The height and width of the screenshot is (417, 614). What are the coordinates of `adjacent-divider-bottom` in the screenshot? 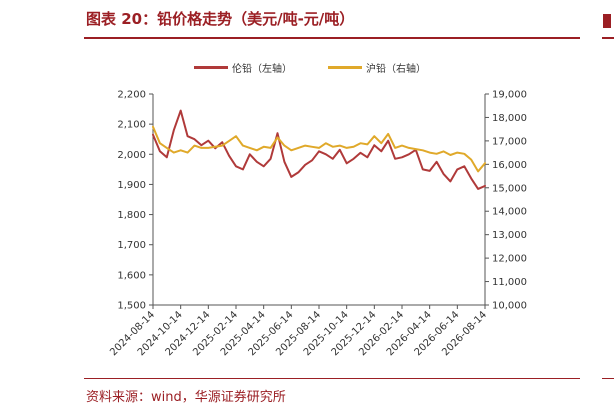 It's located at (608, 378).